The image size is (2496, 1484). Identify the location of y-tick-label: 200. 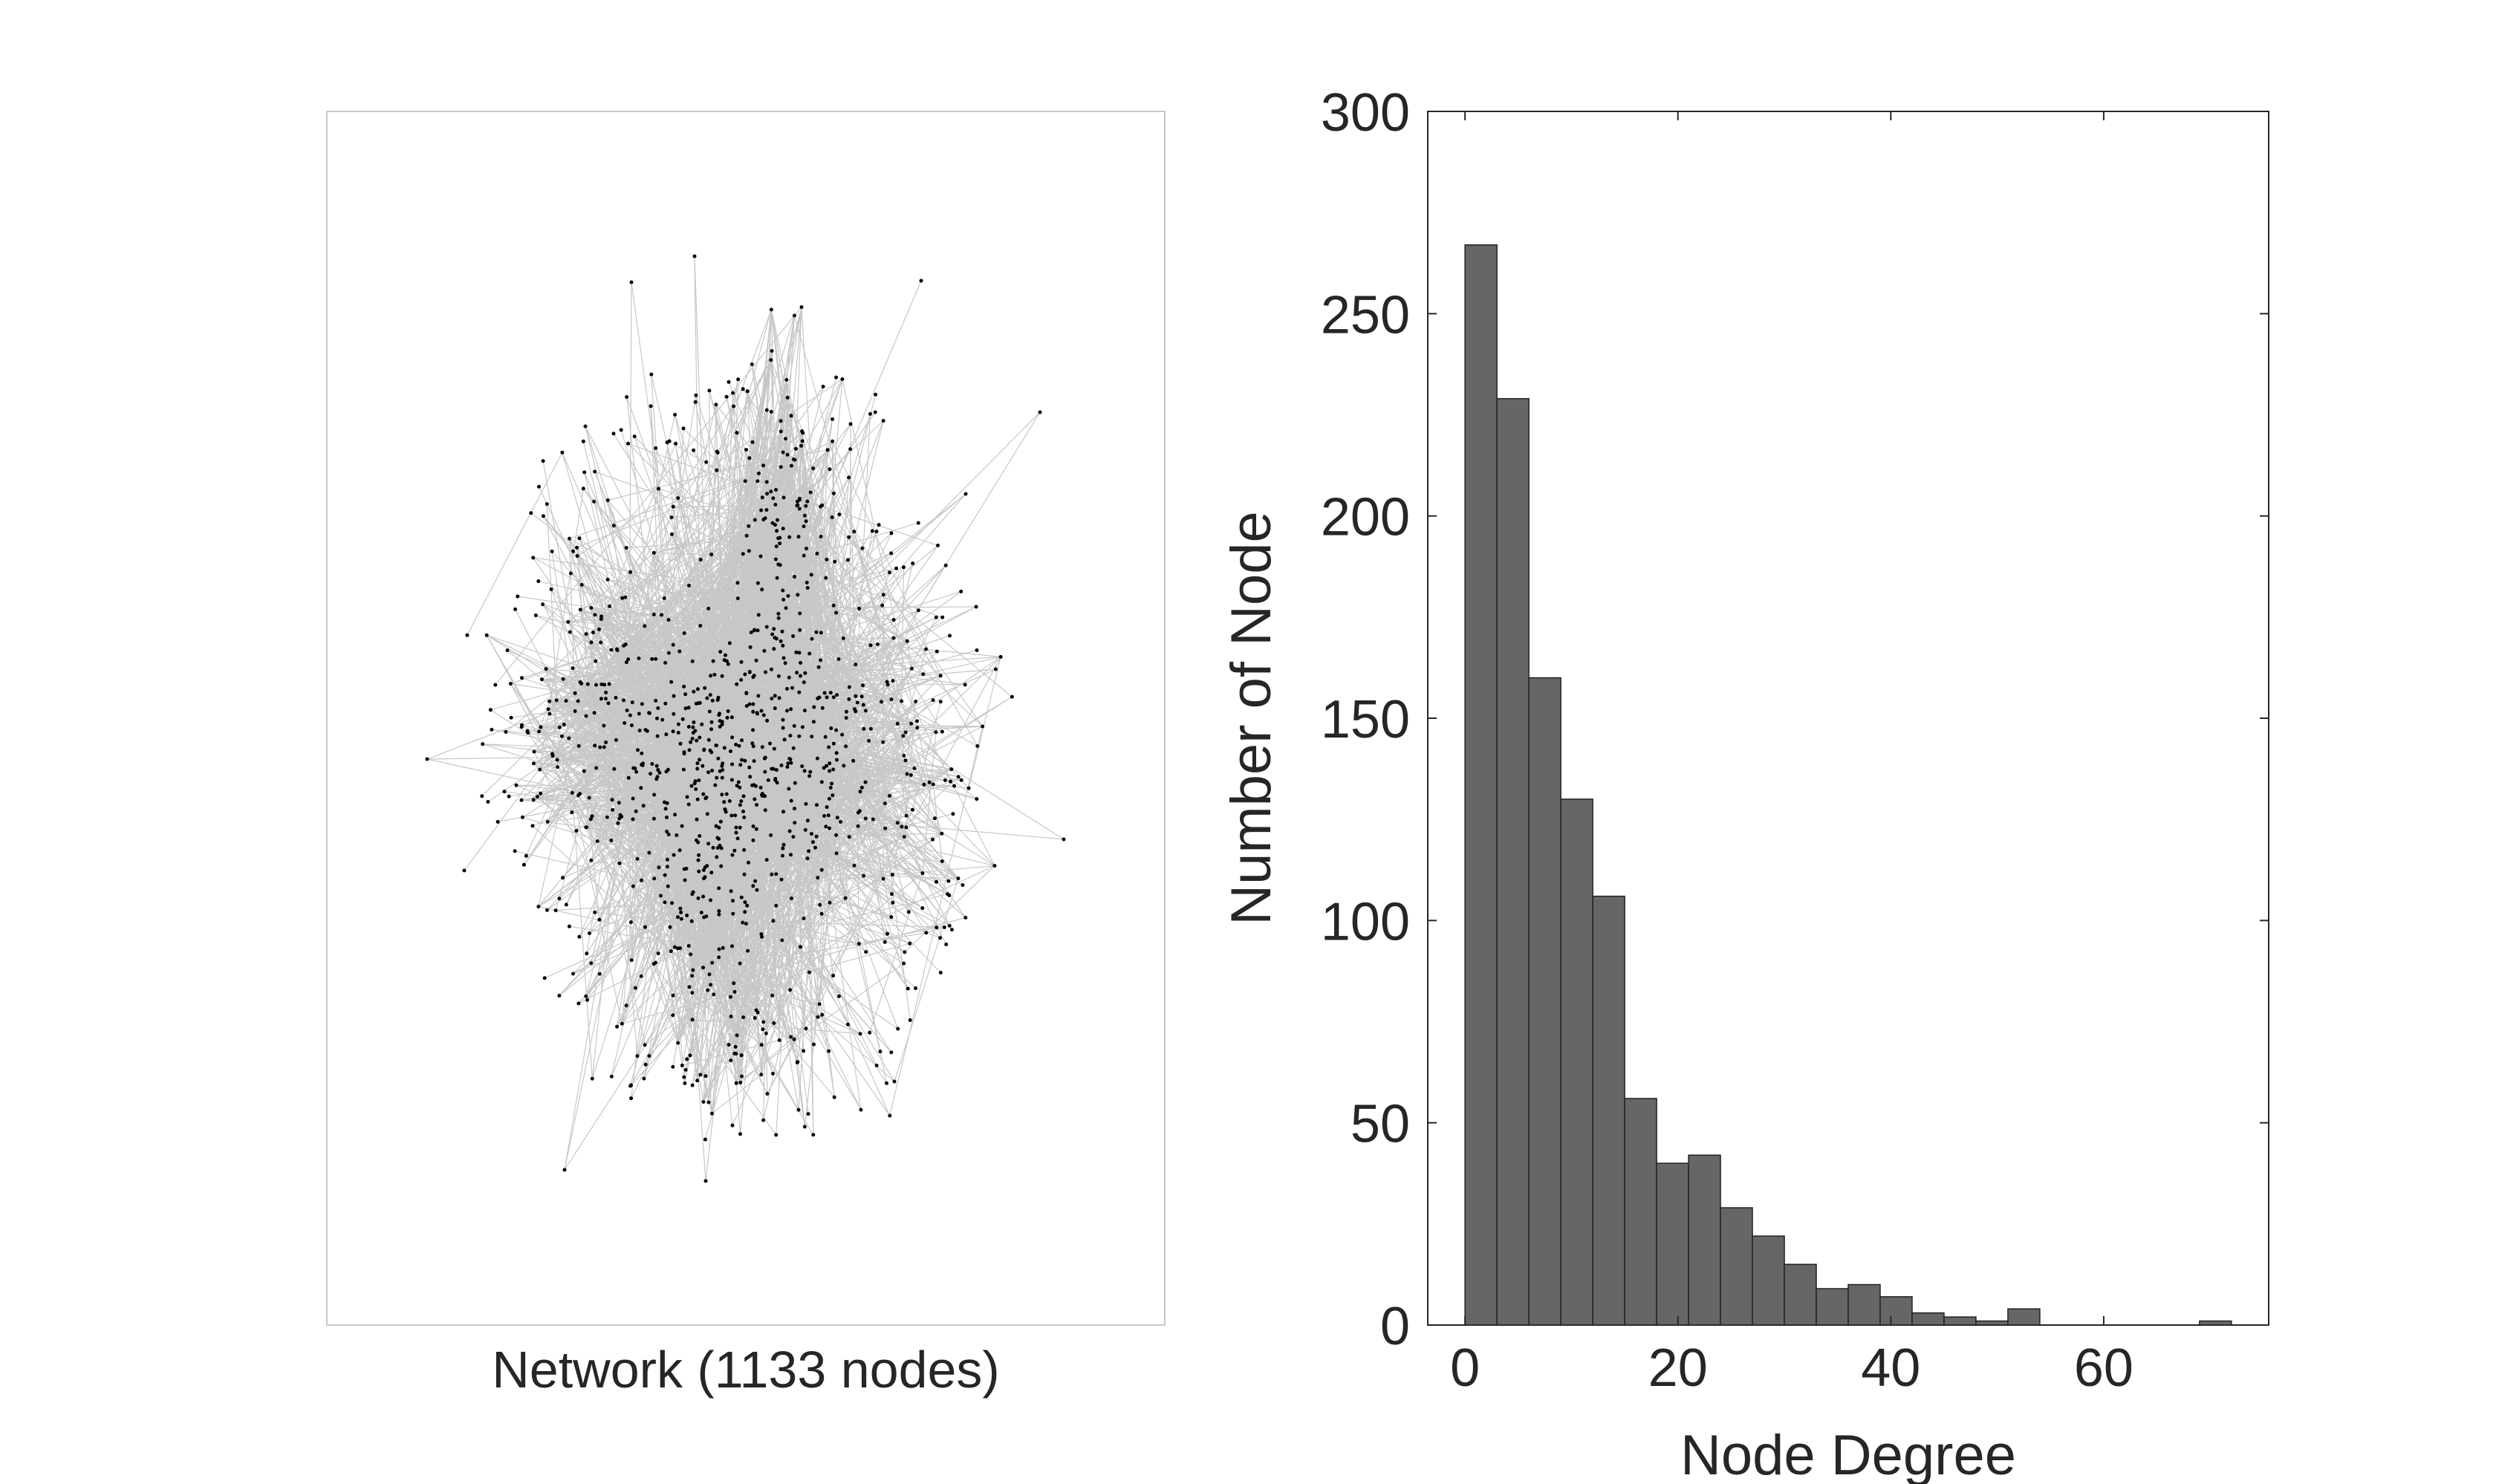
(1366, 517).